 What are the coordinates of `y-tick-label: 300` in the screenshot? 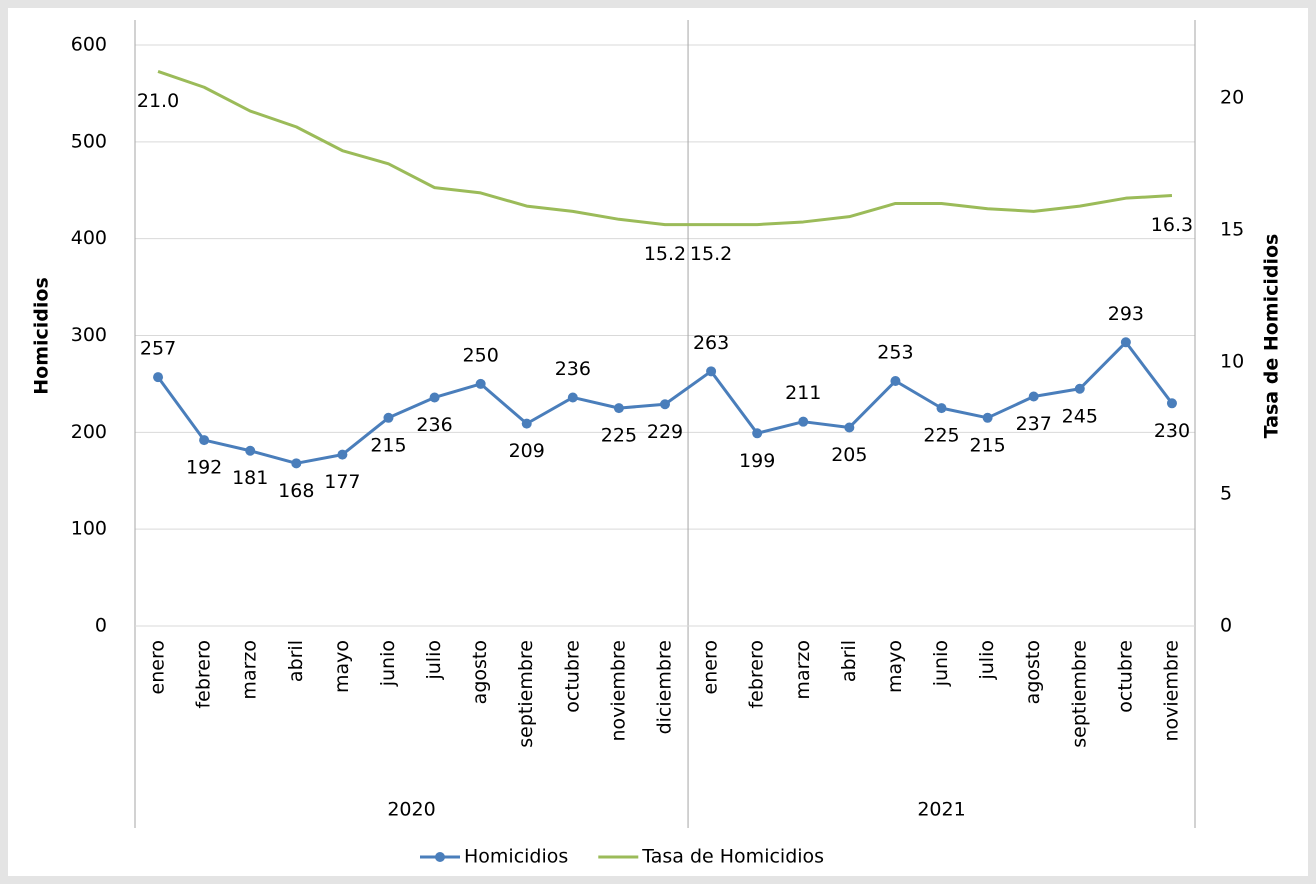 It's located at (89, 335).